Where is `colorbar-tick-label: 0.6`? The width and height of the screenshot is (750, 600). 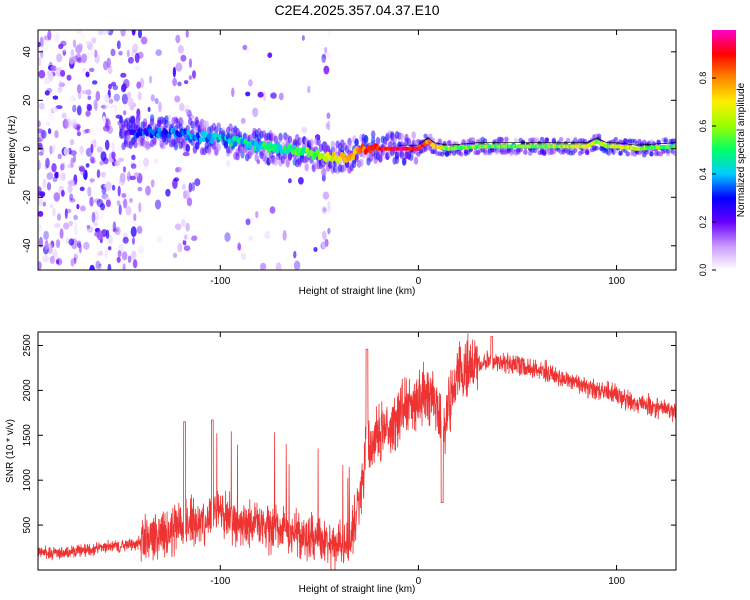
colorbar-tick-label: 0.6 is located at coordinates (703, 126).